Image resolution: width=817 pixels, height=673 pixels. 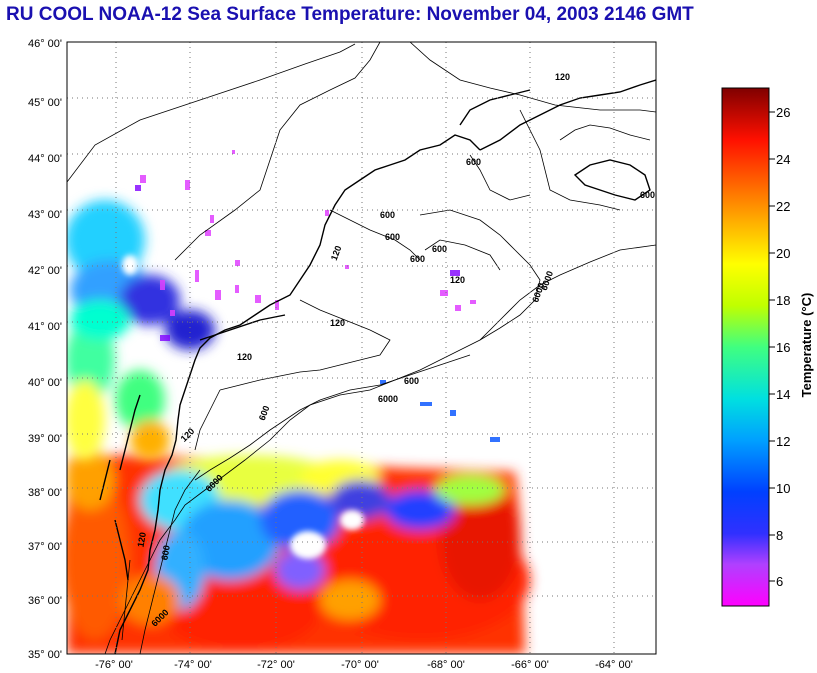 I want to click on isobath-label: 6000, so click(x=388, y=399).